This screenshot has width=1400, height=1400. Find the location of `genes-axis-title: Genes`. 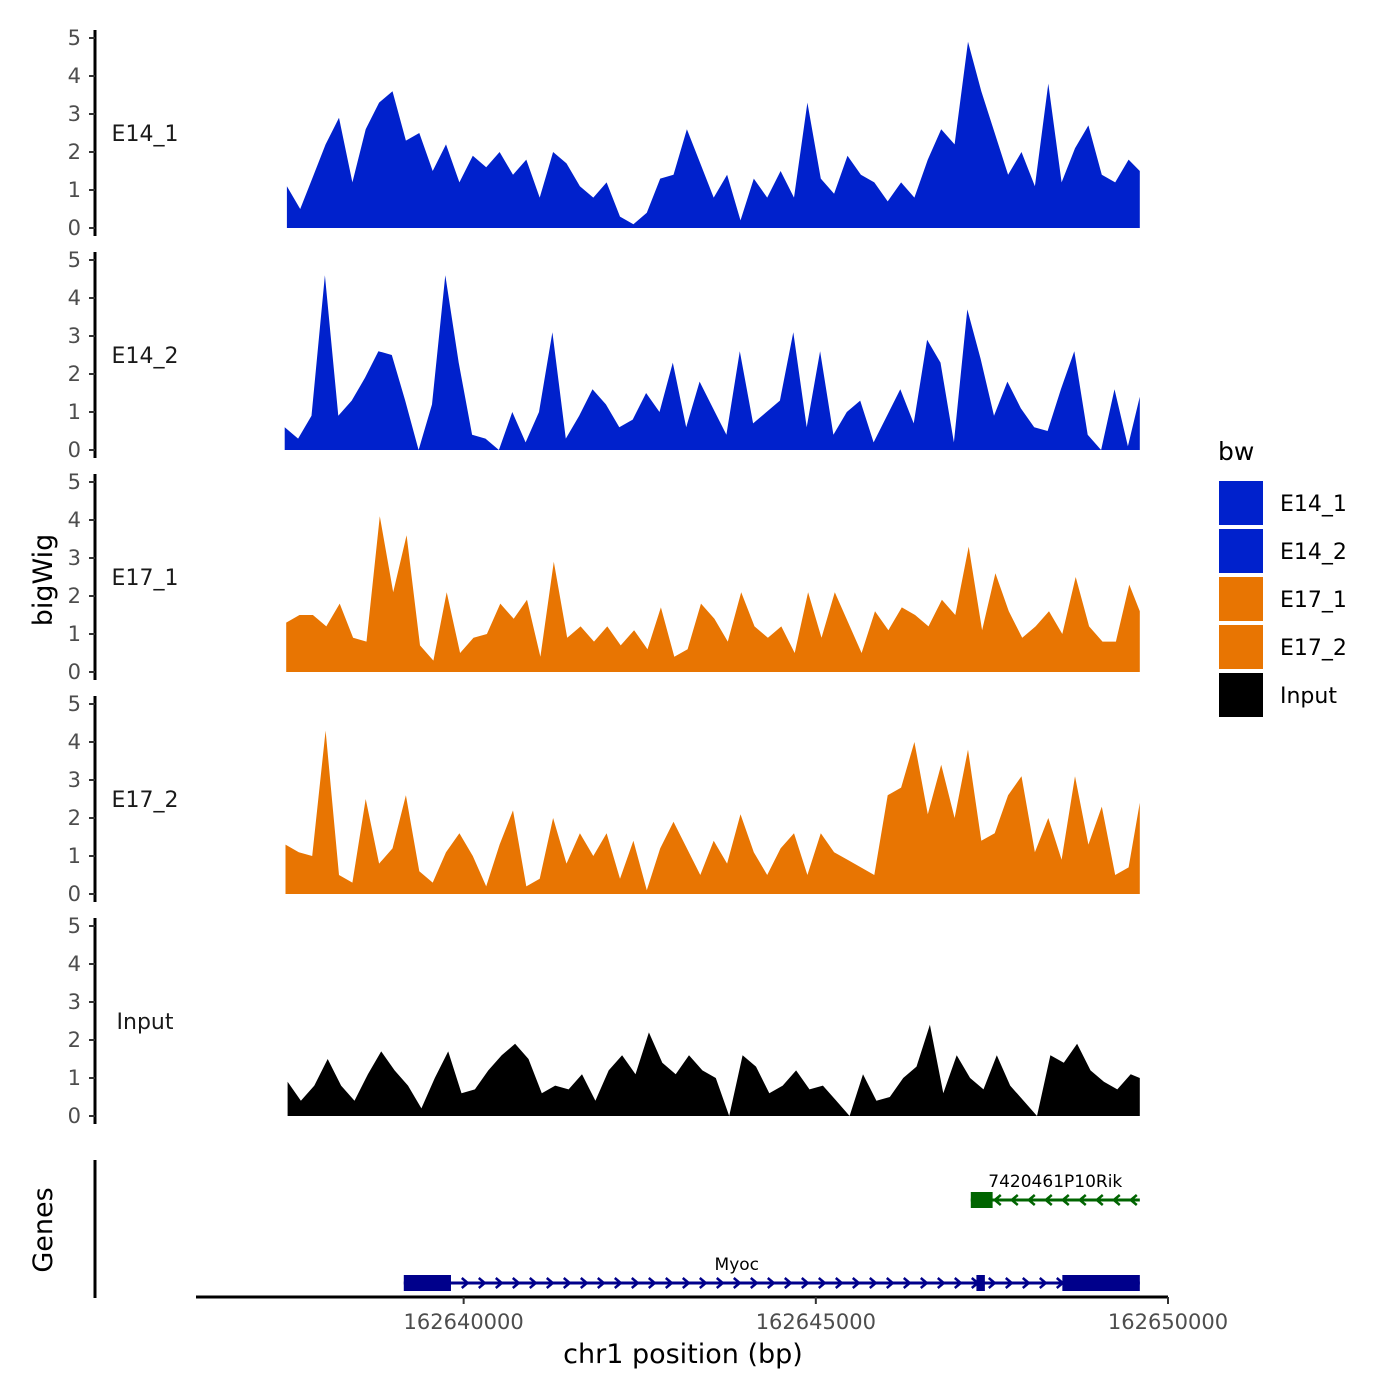

genes-axis-title: Genes is located at coordinates (43, 1229).